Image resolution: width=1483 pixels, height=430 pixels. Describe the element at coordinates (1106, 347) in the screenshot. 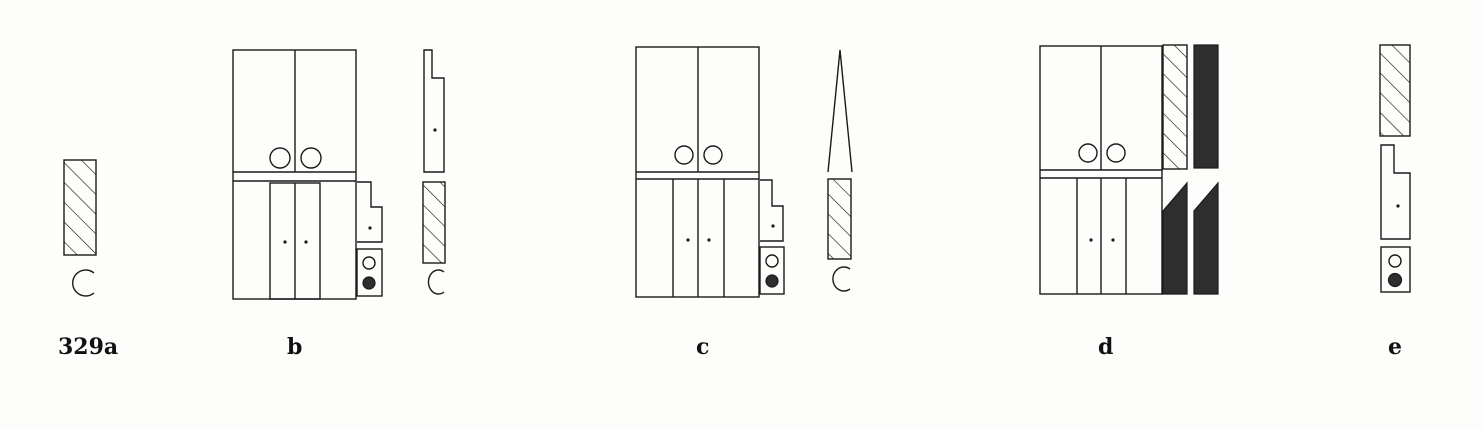

I see `label-d: d` at that location.